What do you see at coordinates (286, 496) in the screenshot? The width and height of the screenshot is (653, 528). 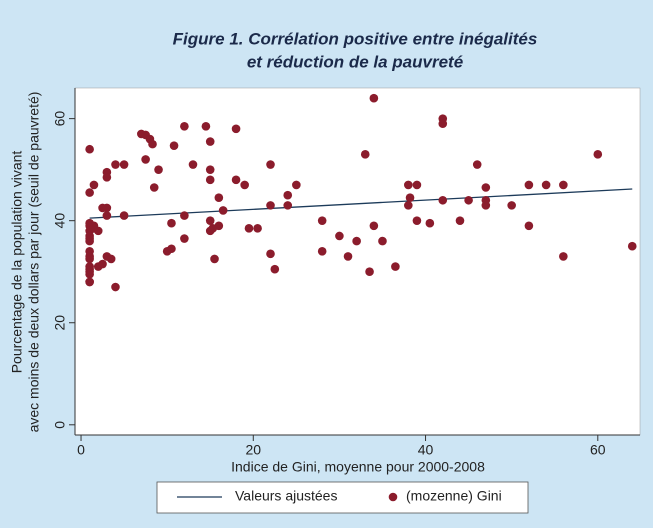 I see `legend-label: Valeurs ajustées` at bounding box center [286, 496].